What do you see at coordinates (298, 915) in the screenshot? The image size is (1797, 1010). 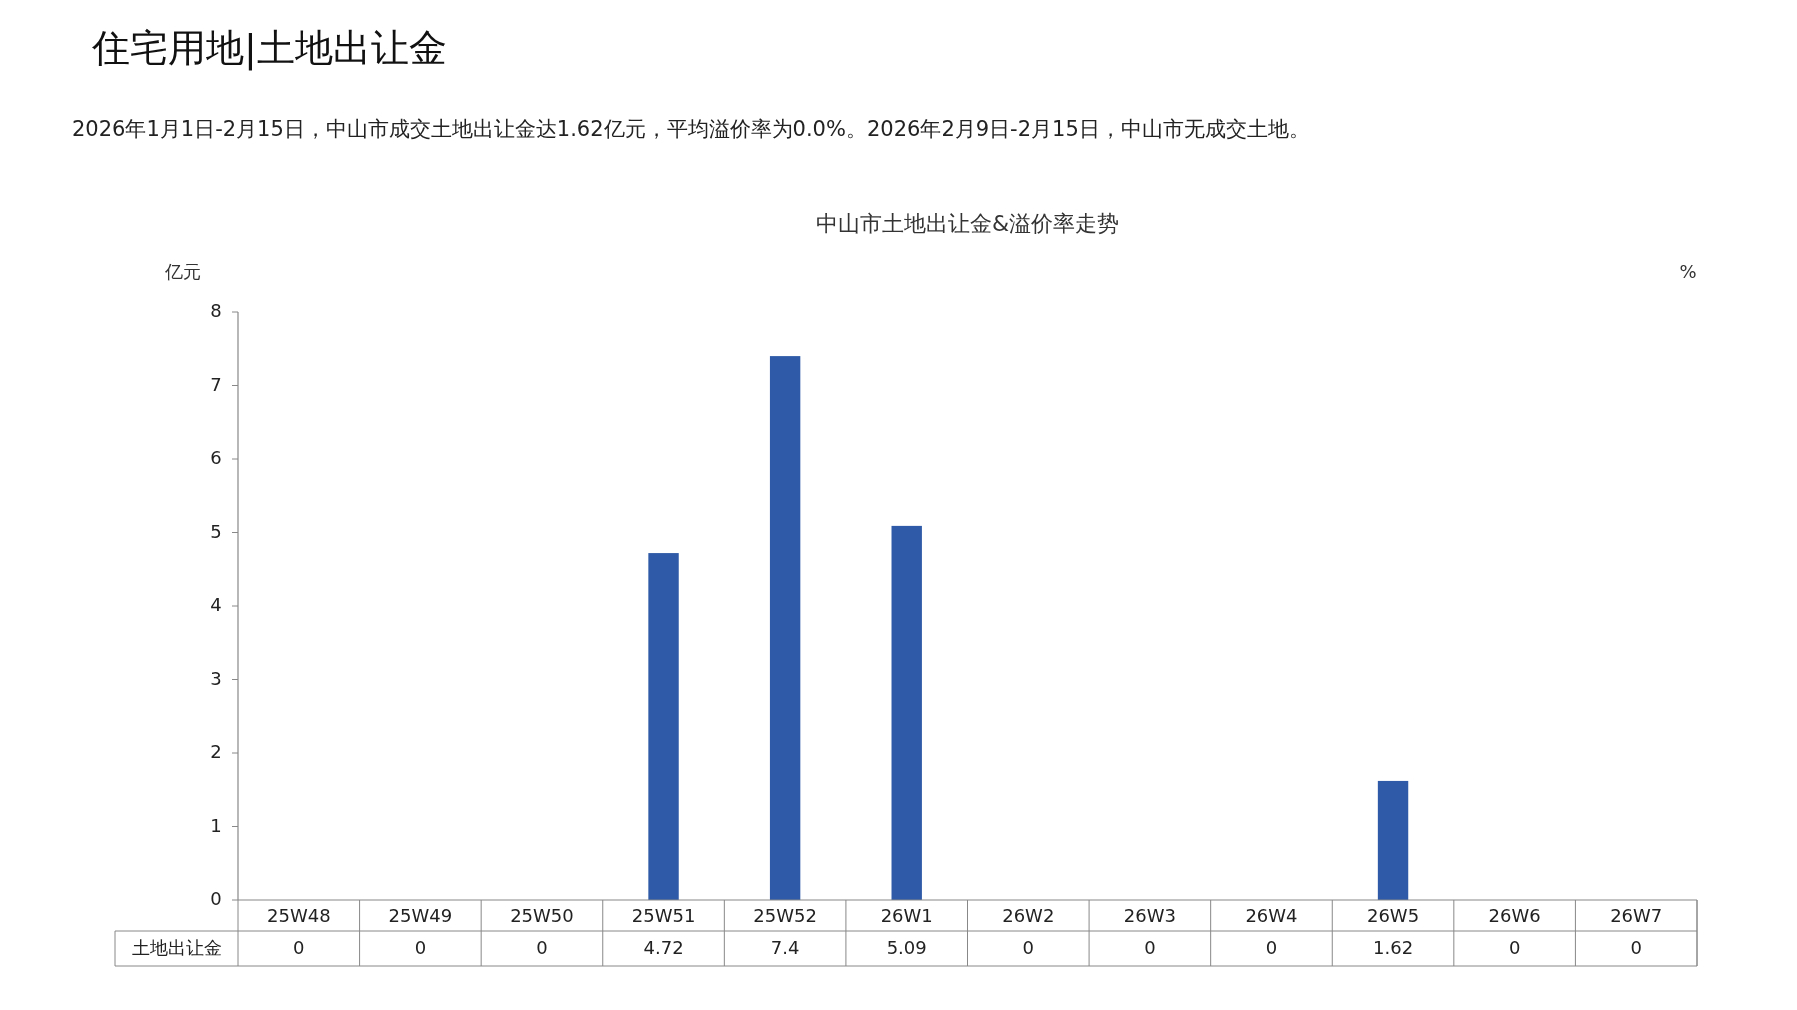 I see `x-tick-label: 25W48` at bounding box center [298, 915].